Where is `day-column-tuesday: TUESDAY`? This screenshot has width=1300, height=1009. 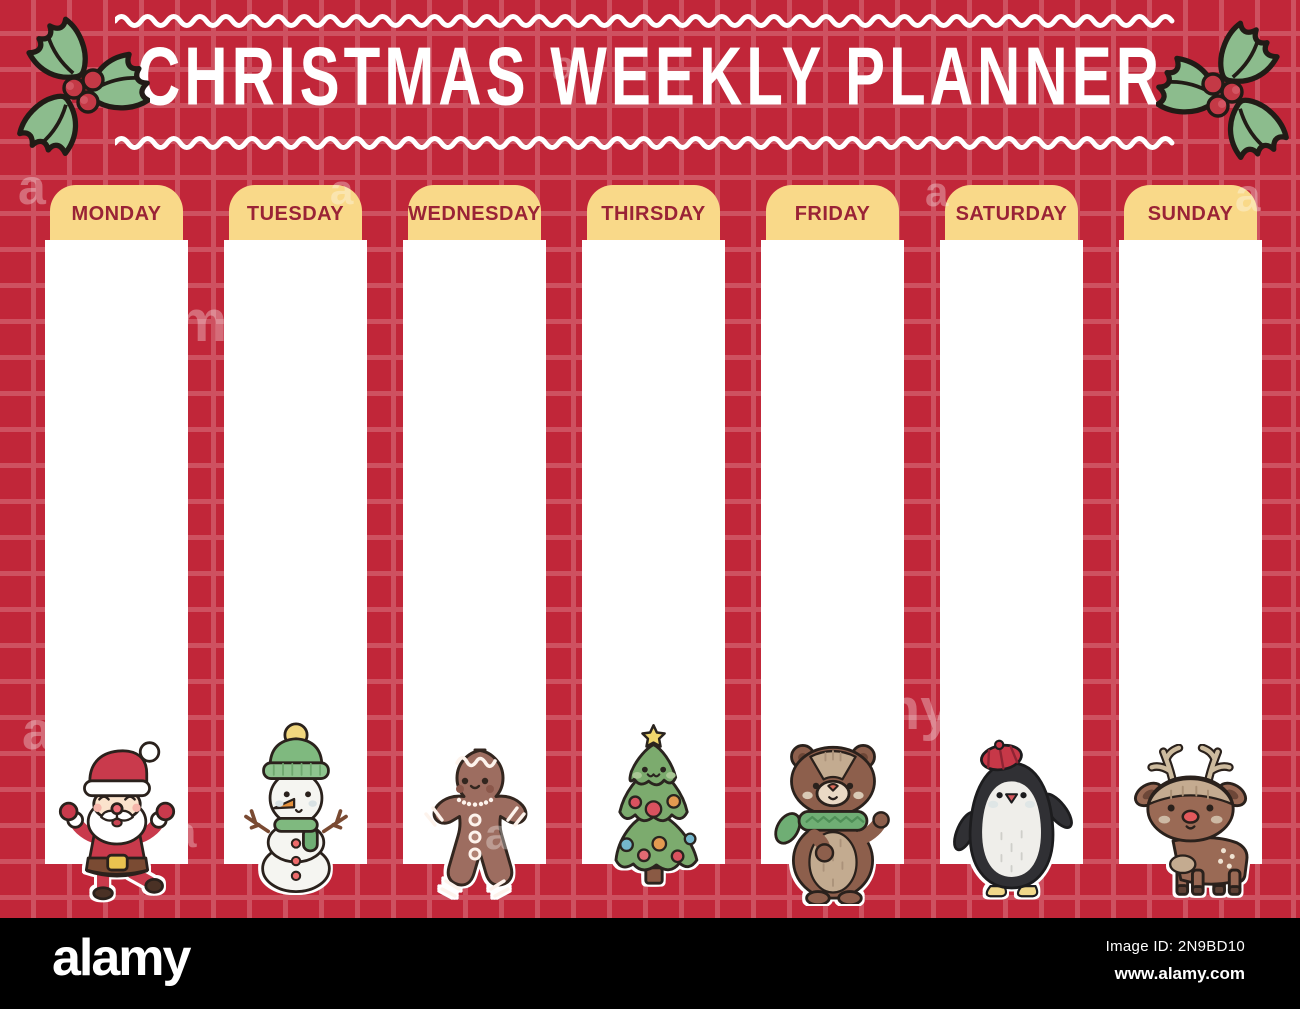
day-column-tuesday: TUESDAY is located at coordinates (295, 539).